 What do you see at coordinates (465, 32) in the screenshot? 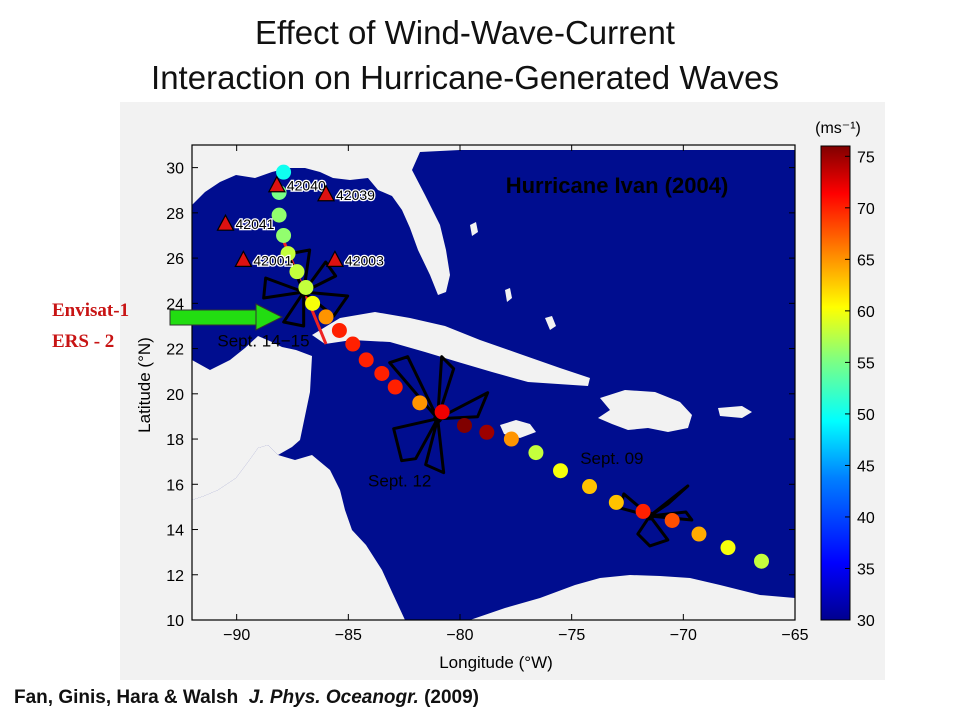
I see `page-title-line-1: Effect of Wind-Wave-Current` at bounding box center [465, 32].